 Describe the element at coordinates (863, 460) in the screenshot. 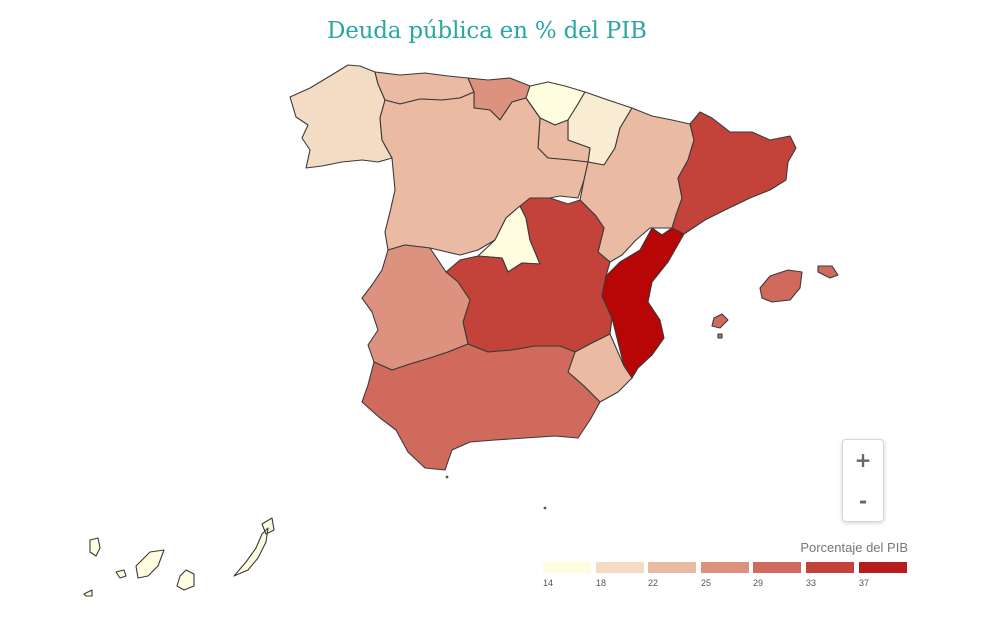

I see `zoom-in-button: +` at that location.